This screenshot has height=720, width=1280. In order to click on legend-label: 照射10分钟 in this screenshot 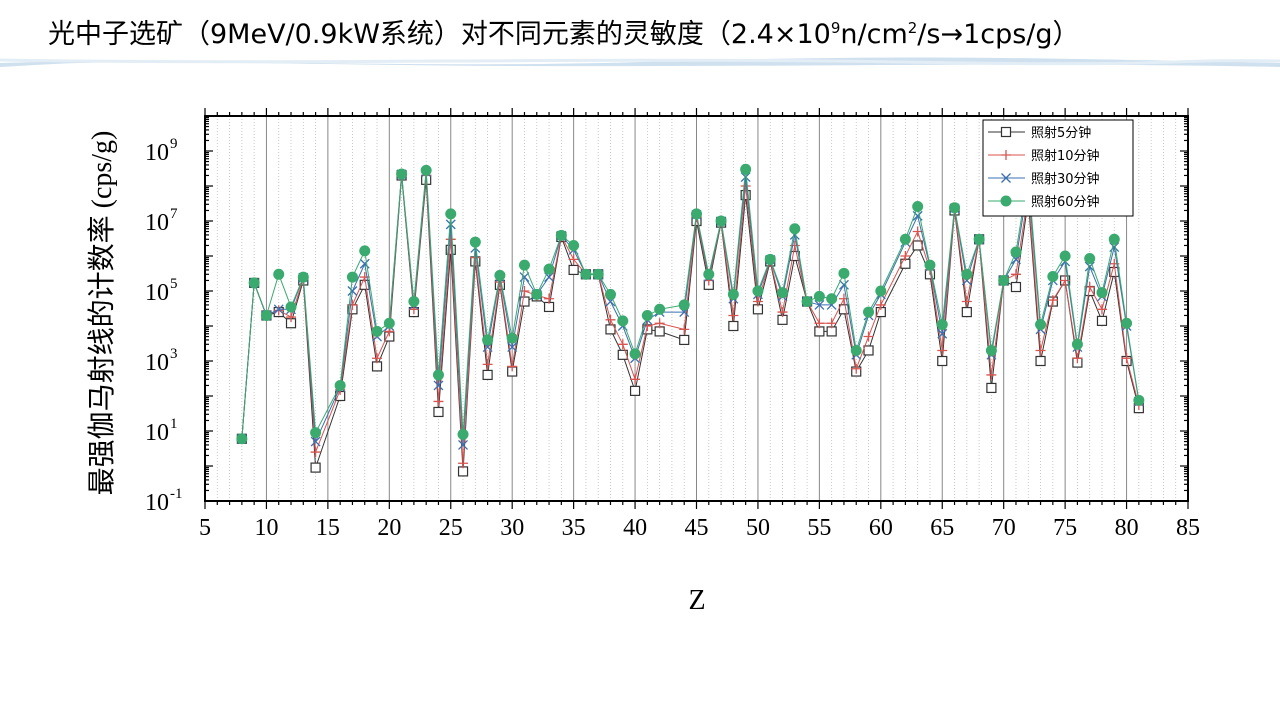, I will do `click(1065, 156)`.